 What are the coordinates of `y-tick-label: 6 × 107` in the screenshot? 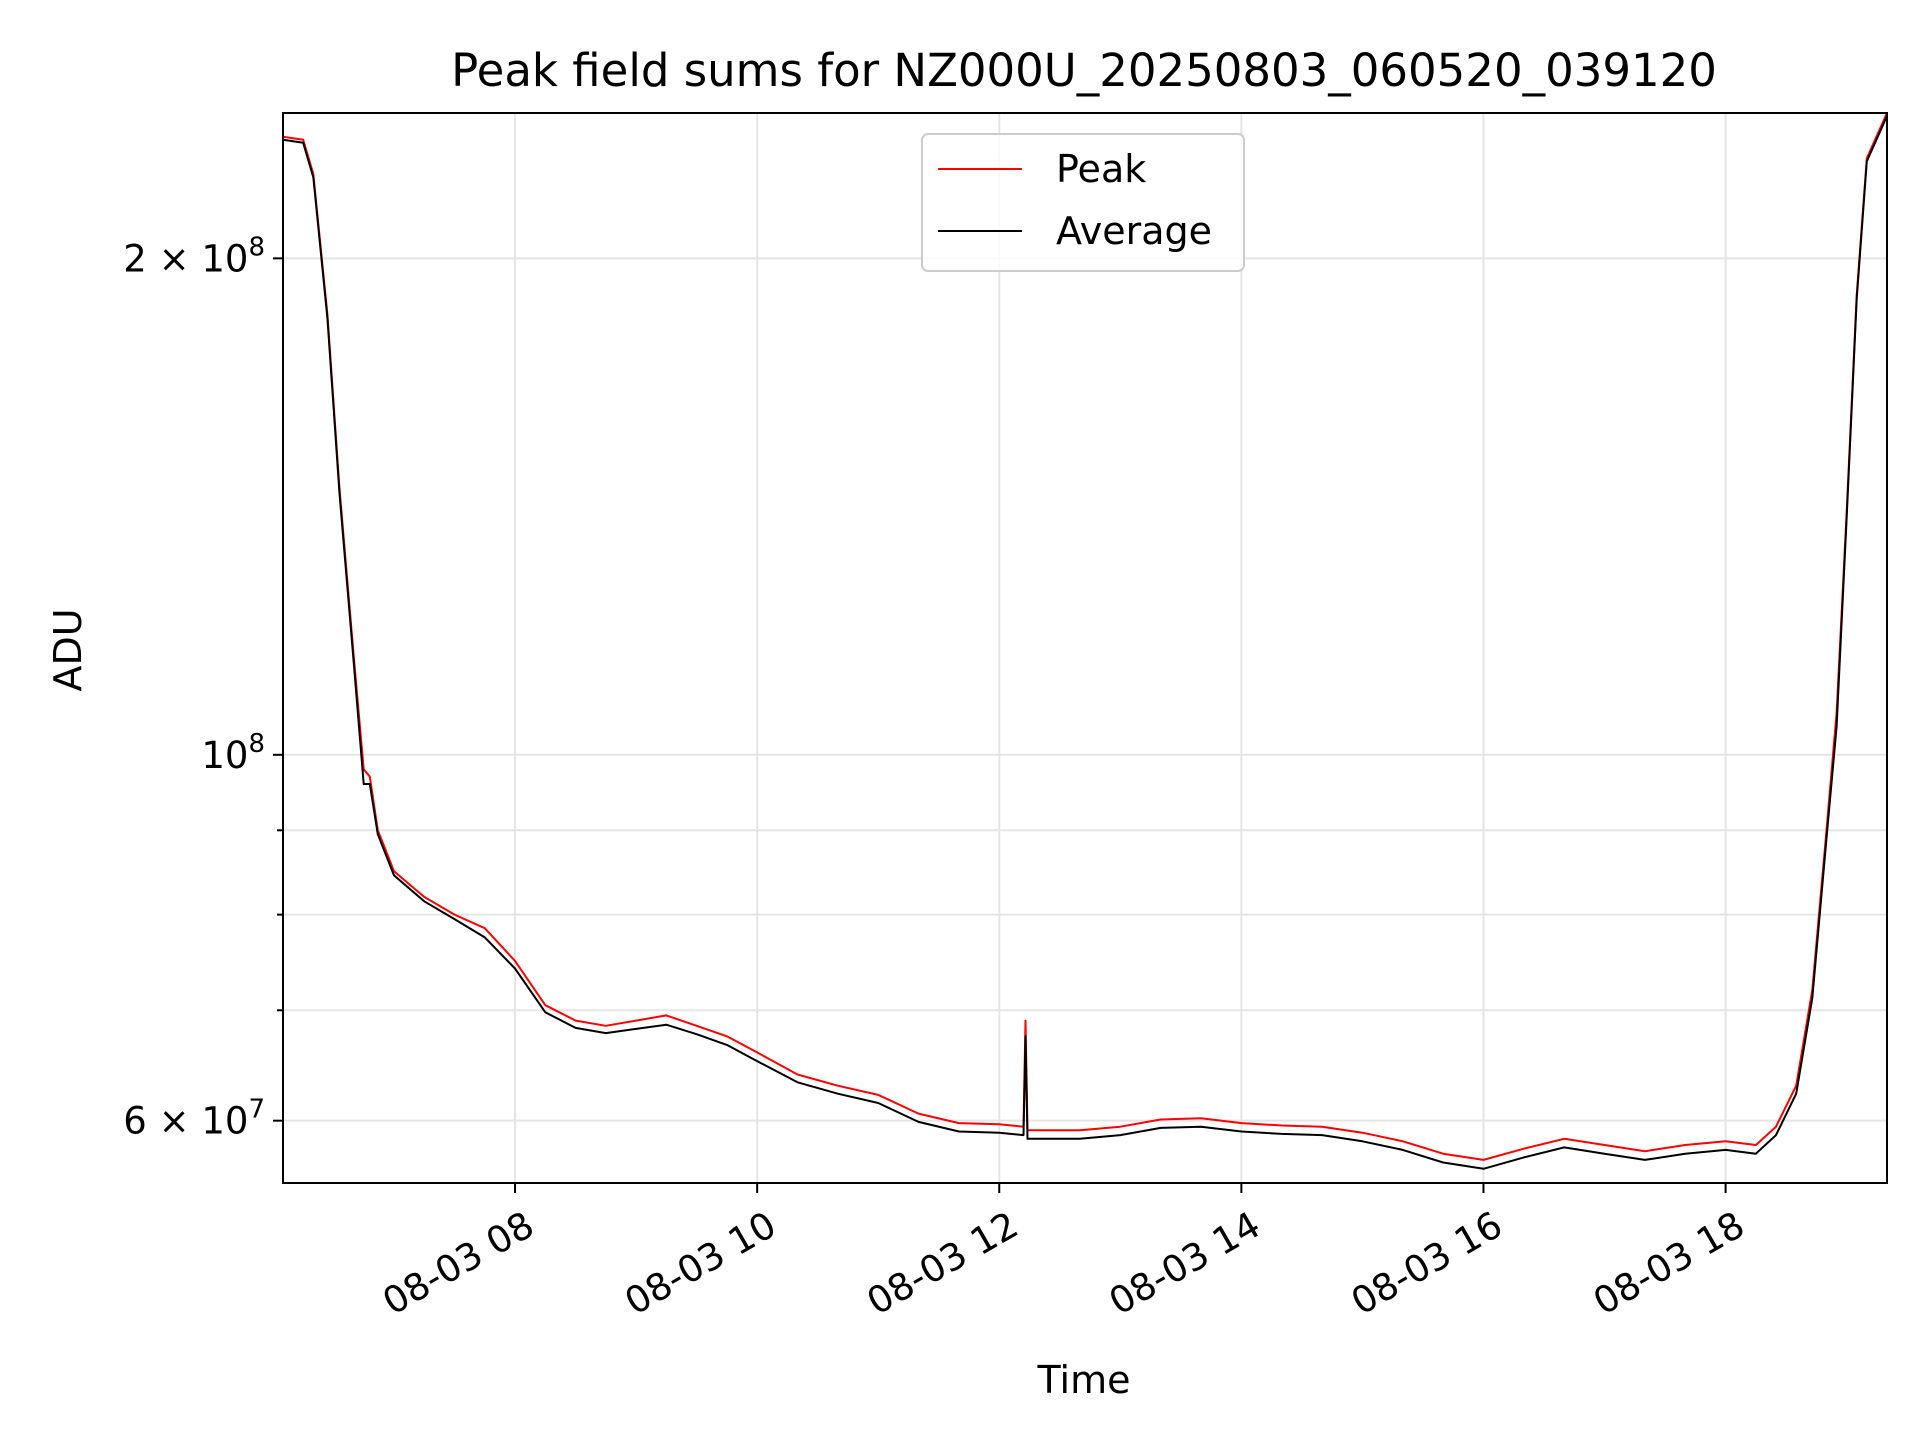 It's located at (194, 1119).